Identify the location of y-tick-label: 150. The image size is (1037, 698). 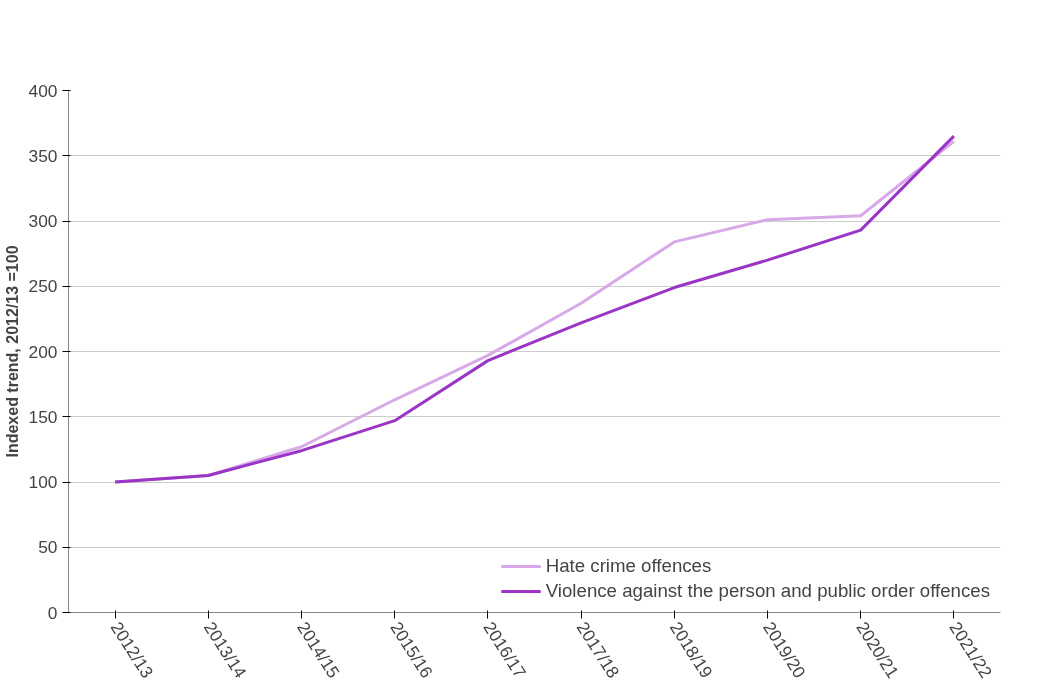
(43, 416).